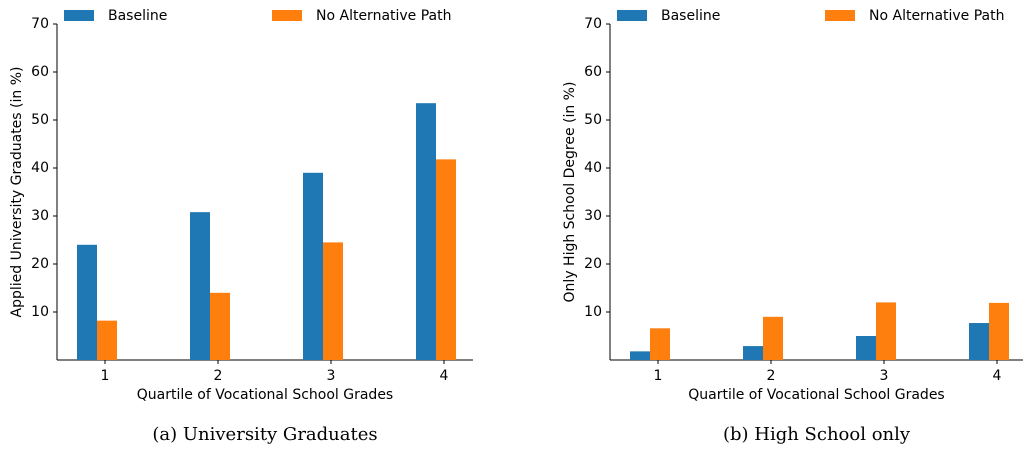  What do you see at coordinates (264, 434) in the screenshot?
I see `caption: (a) University Graduates` at bounding box center [264, 434].